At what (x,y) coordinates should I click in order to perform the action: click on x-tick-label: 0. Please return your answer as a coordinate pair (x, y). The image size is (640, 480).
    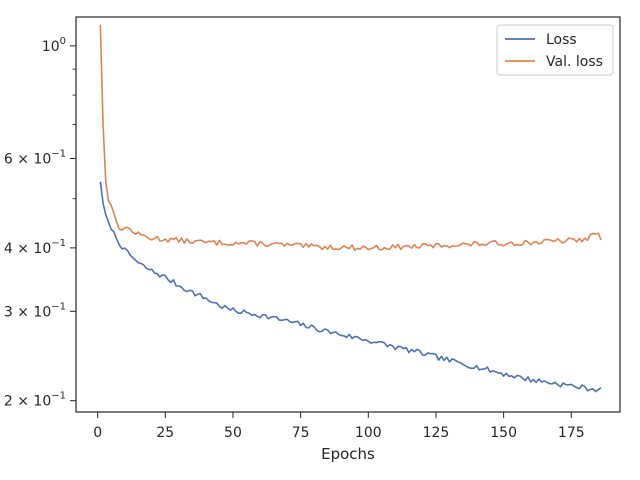
    Looking at the image, I should click on (97, 433).